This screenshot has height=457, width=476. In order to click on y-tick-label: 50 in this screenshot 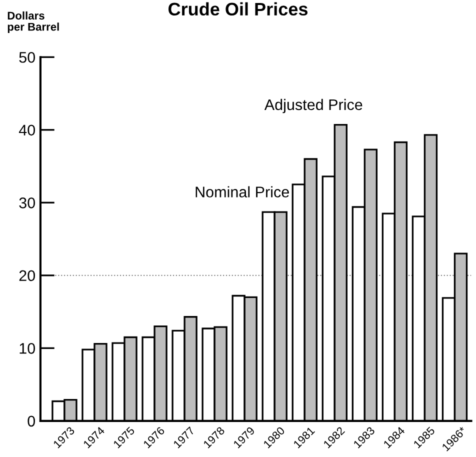, I will do `click(27, 57)`.